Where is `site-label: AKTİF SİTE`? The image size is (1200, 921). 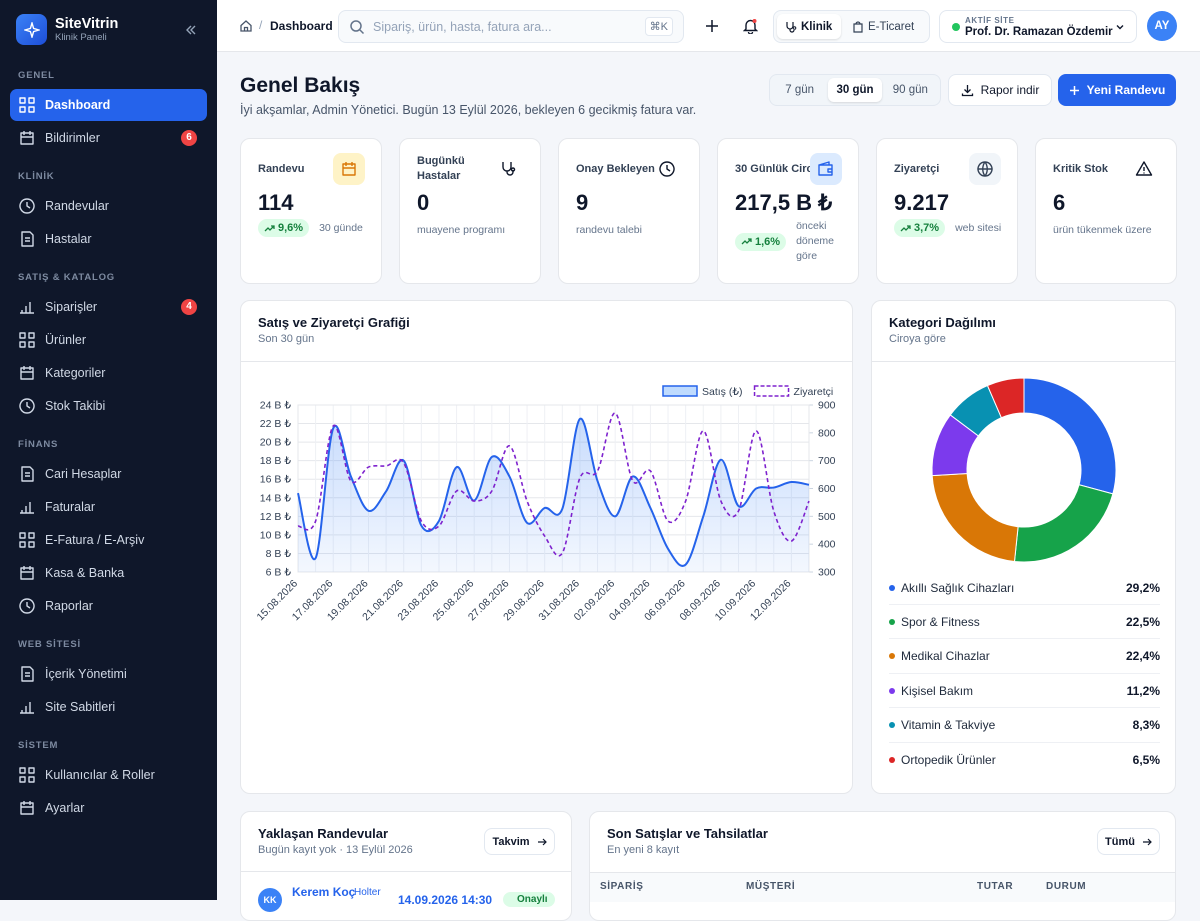 site-label: AKTİF SİTE is located at coordinates (990, 20).